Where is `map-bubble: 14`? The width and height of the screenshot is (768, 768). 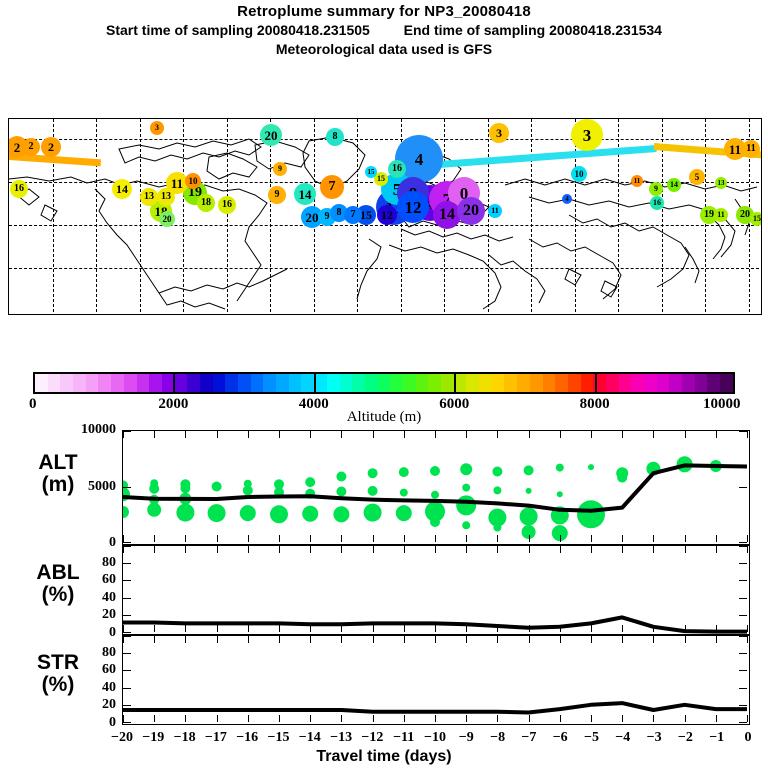 map-bubble: 14 is located at coordinates (122, 189).